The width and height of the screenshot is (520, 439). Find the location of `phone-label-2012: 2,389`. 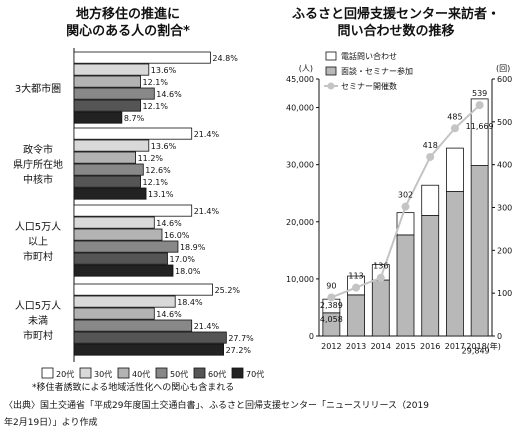

phone-label-2012: 2,389 is located at coordinates (331, 305).